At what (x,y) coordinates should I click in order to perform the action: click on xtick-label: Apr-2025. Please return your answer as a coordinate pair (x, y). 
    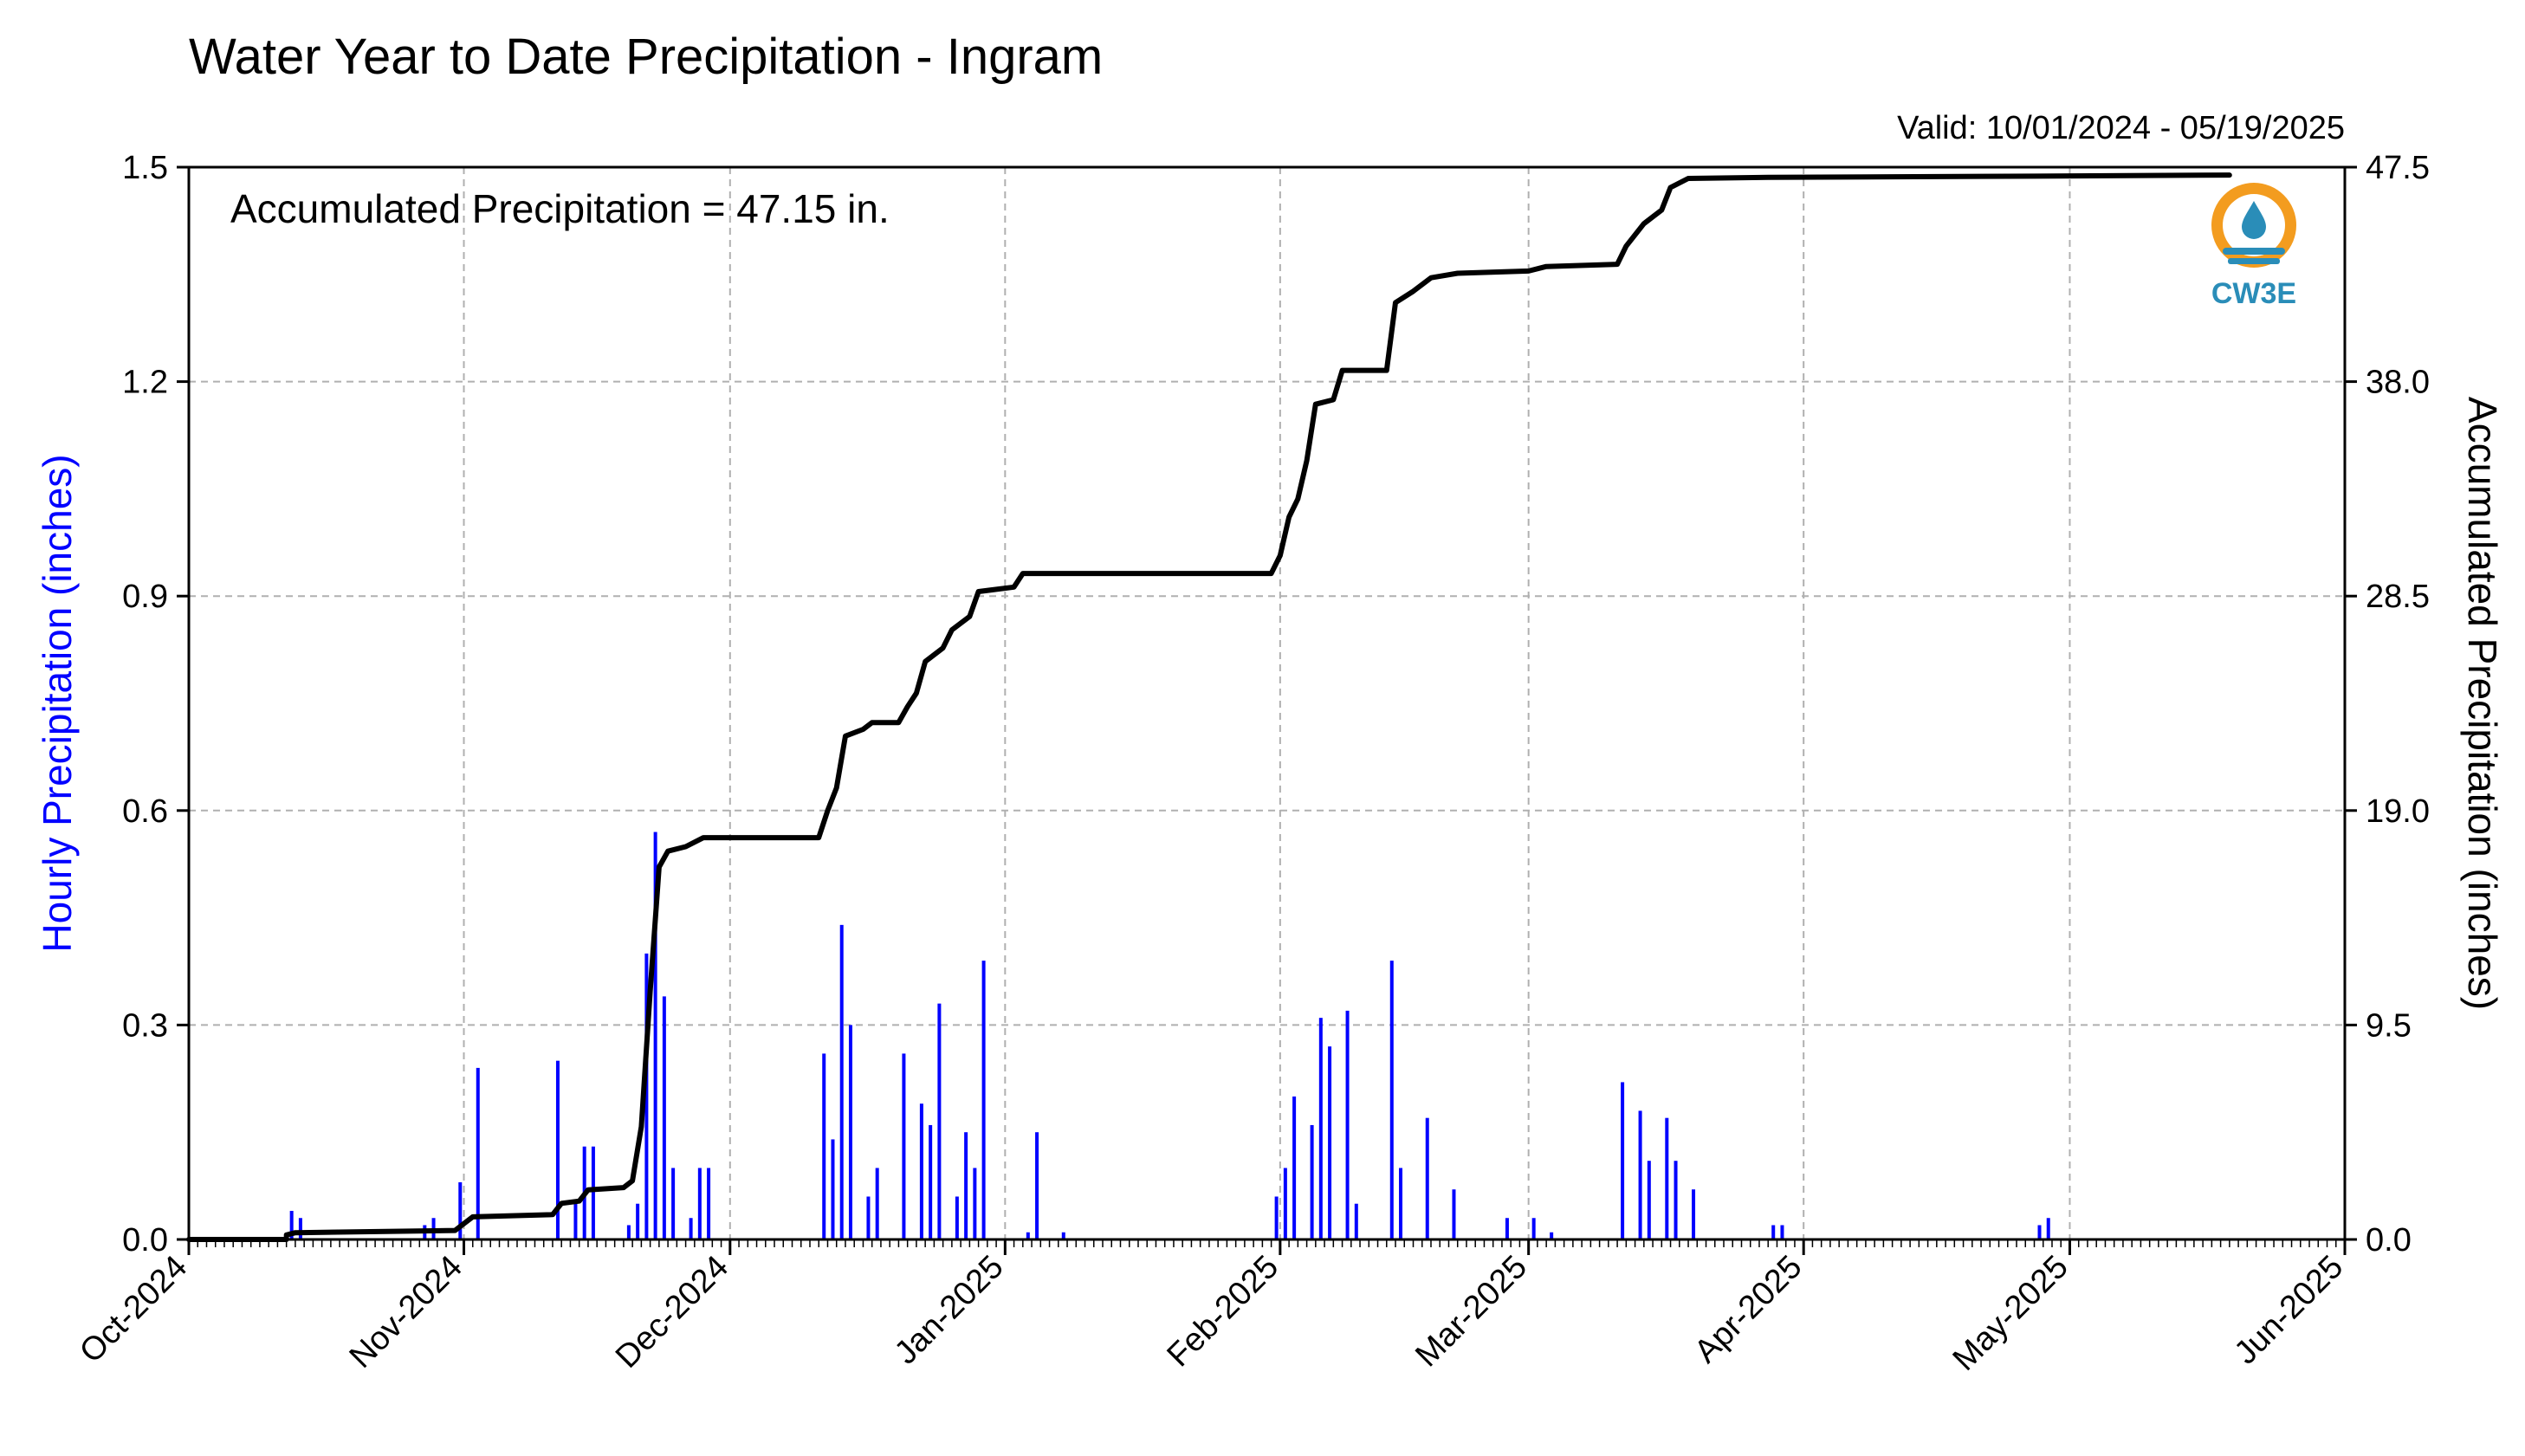
    Looking at the image, I should click on (1748, 1309).